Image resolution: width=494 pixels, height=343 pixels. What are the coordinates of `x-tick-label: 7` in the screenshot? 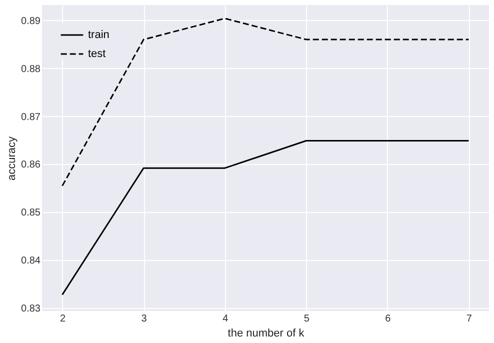 It's located at (469, 319).